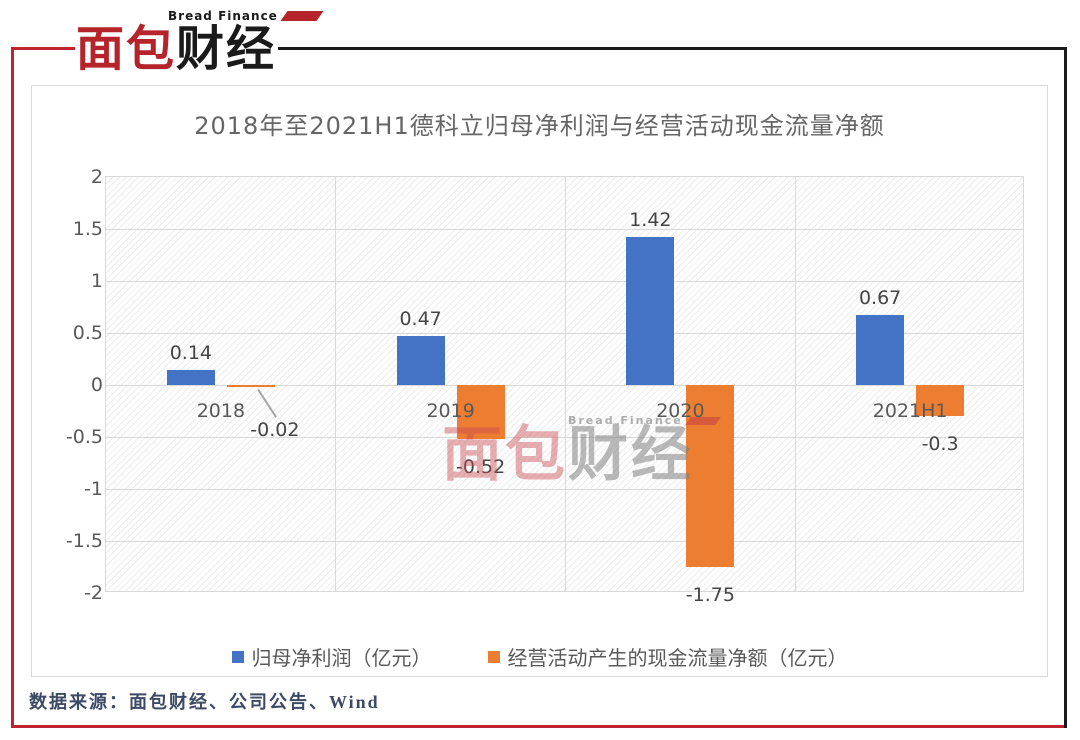 The height and width of the screenshot is (740, 1080). I want to click on frame-line-top-left, so click(43, 48).